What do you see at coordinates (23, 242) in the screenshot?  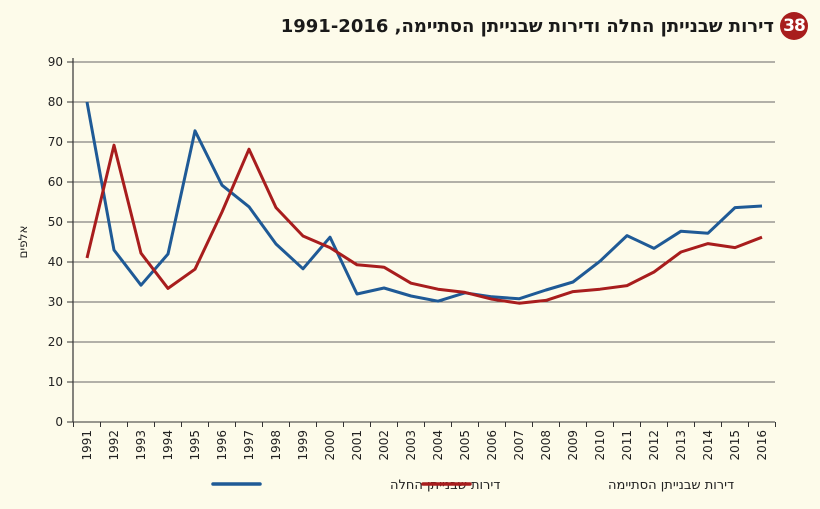 I see `y-axis-label: אלפים` at bounding box center [23, 242].